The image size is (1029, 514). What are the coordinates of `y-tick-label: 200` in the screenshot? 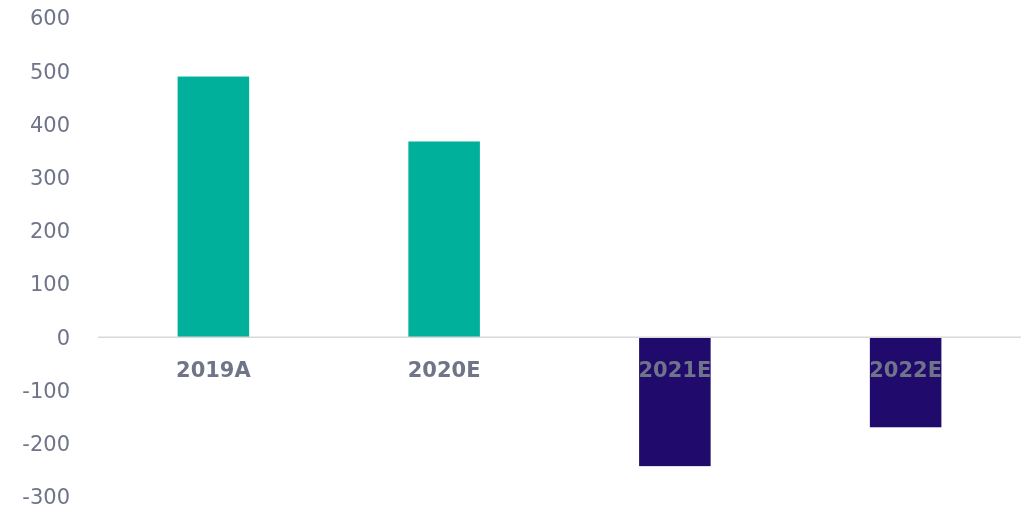 It's located at (49, 231).